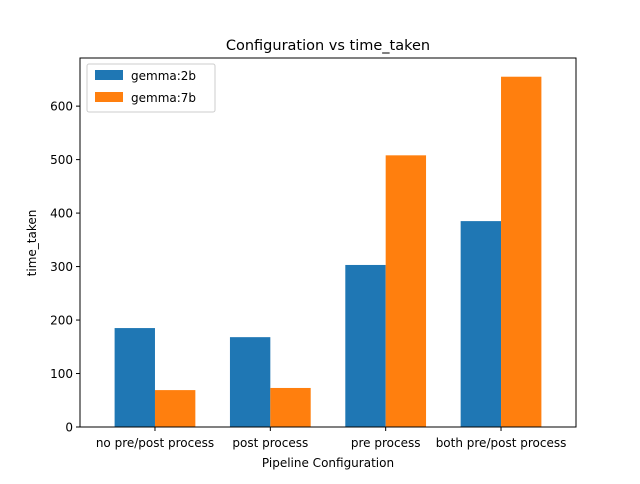 This screenshot has width=640, height=484. What do you see at coordinates (163, 98) in the screenshot?
I see `legend-label-gemma-7b: gemma:7b` at bounding box center [163, 98].